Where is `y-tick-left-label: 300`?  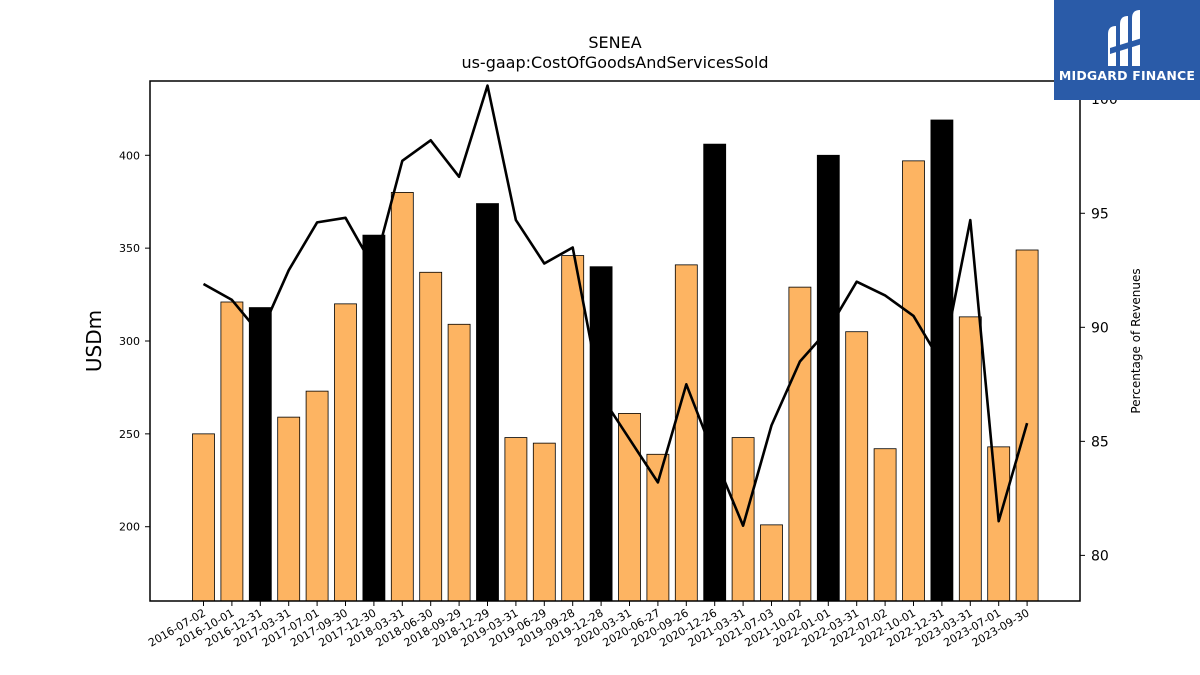
y-tick-left-label: 300 is located at coordinates (129, 341).